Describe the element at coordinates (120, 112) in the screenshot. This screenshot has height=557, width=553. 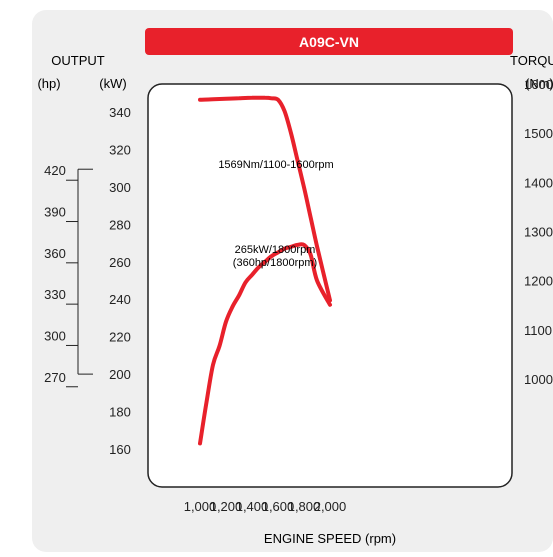
I see `kw-tick-label: 340` at that location.